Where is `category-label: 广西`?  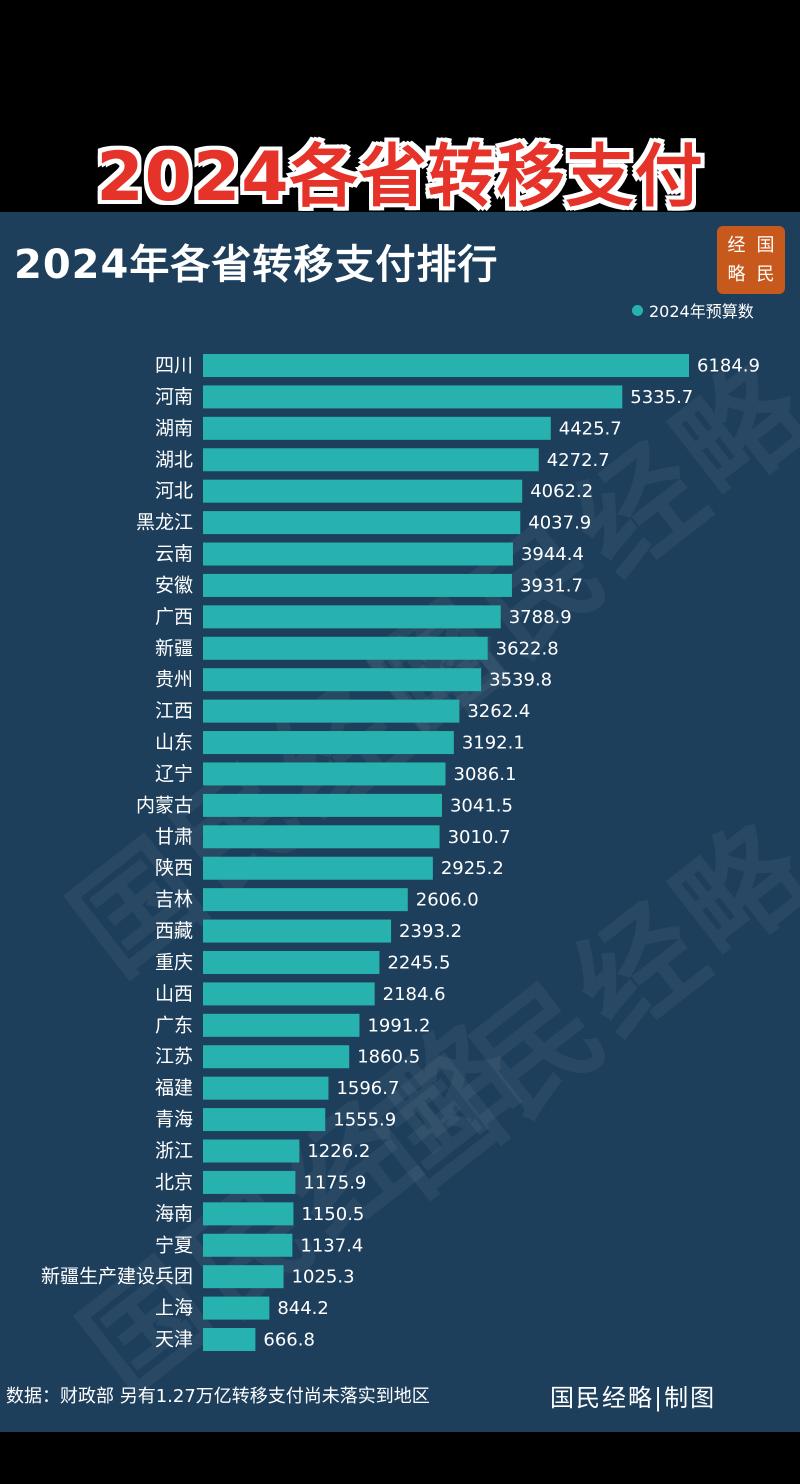
category-label: 广西 is located at coordinates (174, 617).